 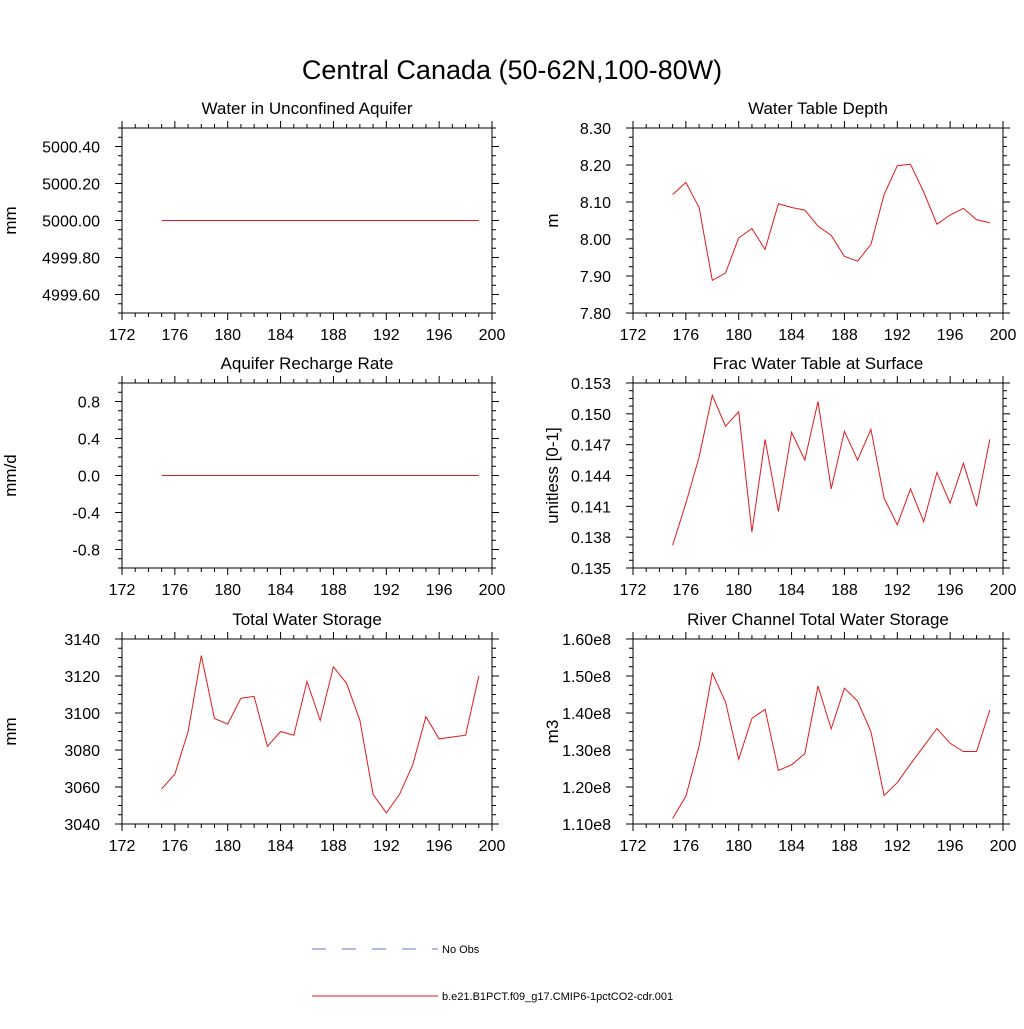 What do you see at coordinates (552, 220) in the screenshot?
I see `y-axis-label: m` at bounding box center [552, 220].